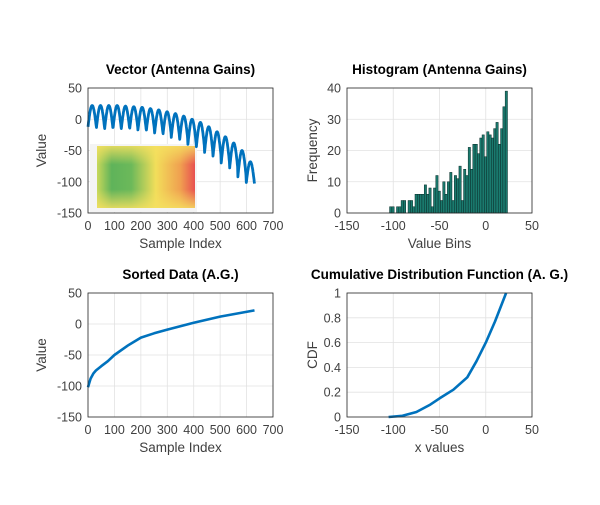 This screenshot has width=600, height=505. Describe the element at coordinates (440, 447) in the screenshot. I see `x-axis-label: x values` at that location.